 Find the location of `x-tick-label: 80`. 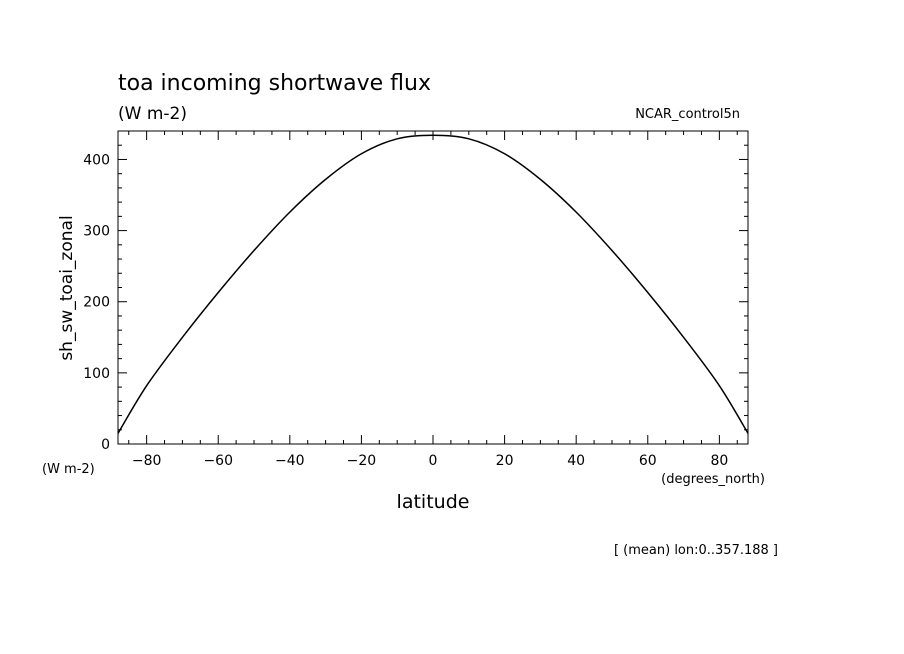

x-tick-label: 80 is located at coordinates (719, 461).